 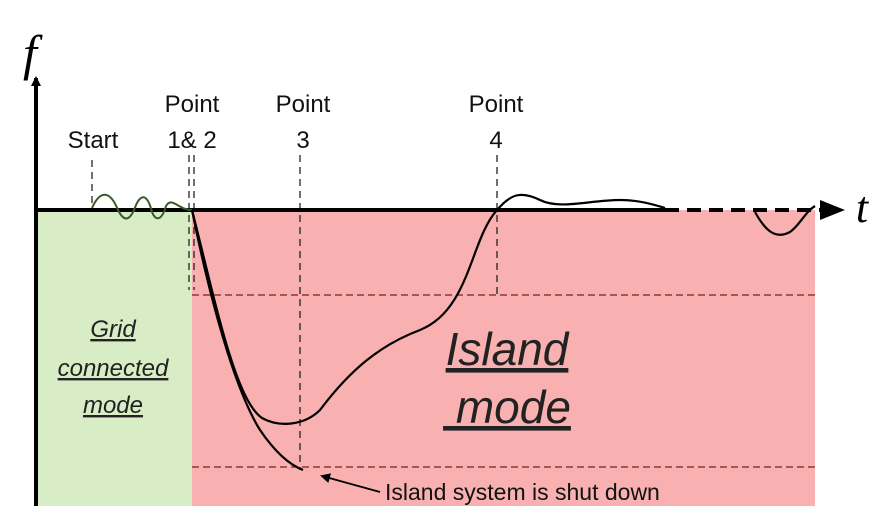 What do you see at coordinates (832, 210) in the screenshot?
I see `x-axis-arrow` at bounding box center [832, 210].